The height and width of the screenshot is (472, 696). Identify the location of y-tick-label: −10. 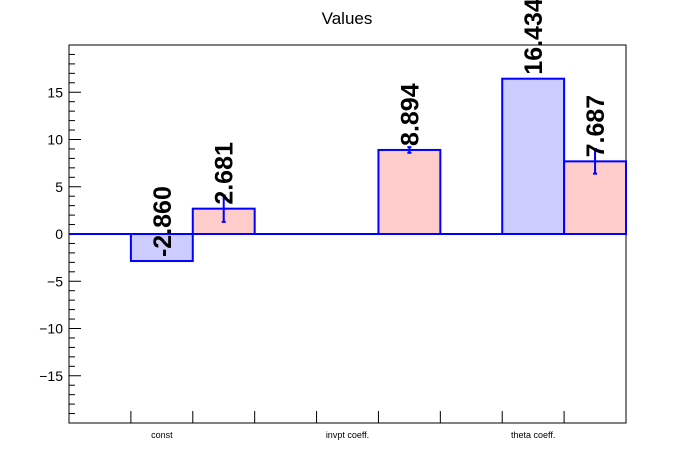
(51, 329).